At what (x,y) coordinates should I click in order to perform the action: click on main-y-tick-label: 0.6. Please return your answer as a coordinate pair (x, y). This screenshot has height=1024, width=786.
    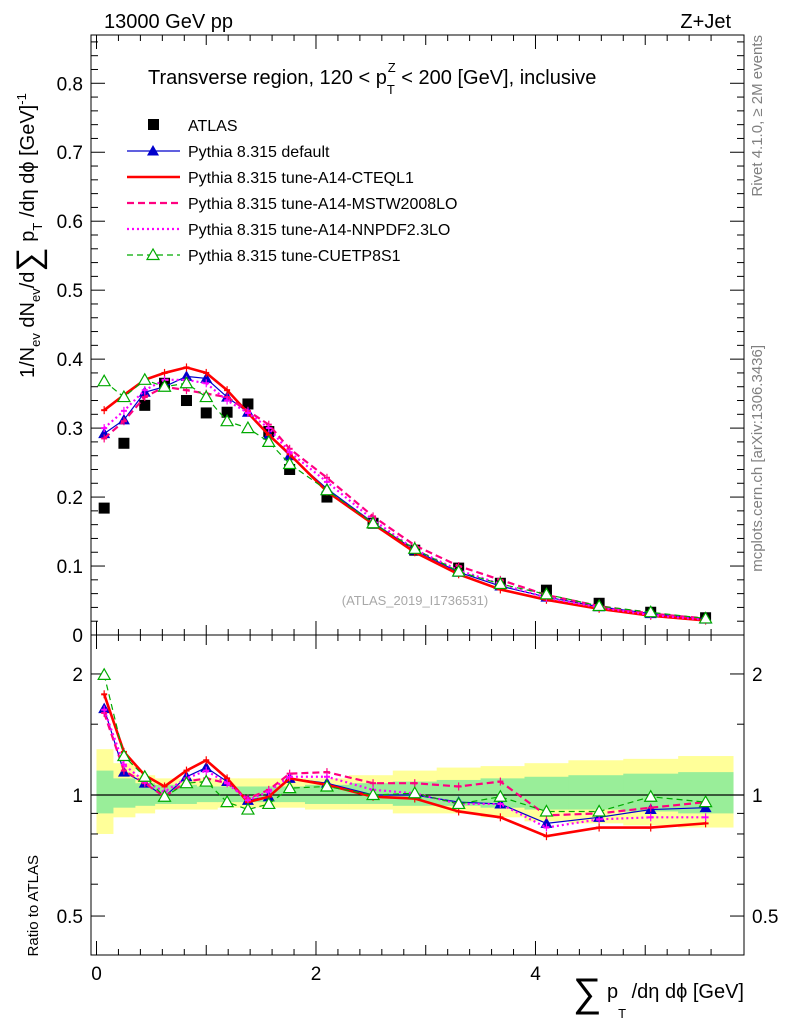
    Looking at the image, I should click on (70, 222).